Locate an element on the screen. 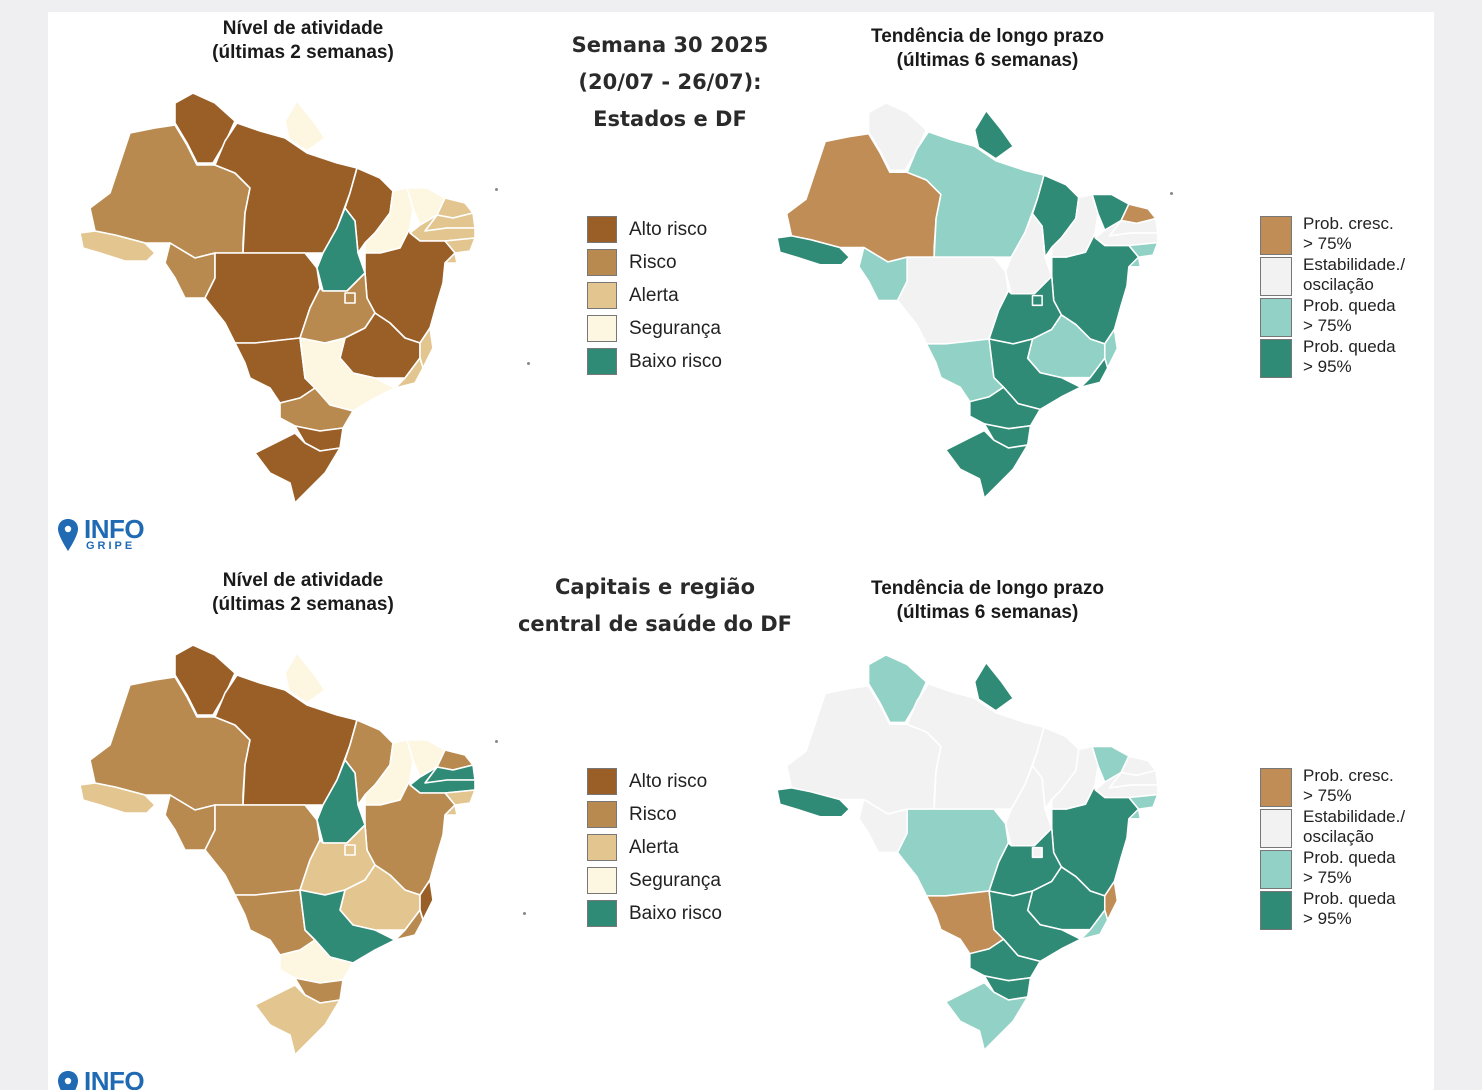 The image size is (1482, 1090). legend-label: Risco is located at coordinates (653, 262).